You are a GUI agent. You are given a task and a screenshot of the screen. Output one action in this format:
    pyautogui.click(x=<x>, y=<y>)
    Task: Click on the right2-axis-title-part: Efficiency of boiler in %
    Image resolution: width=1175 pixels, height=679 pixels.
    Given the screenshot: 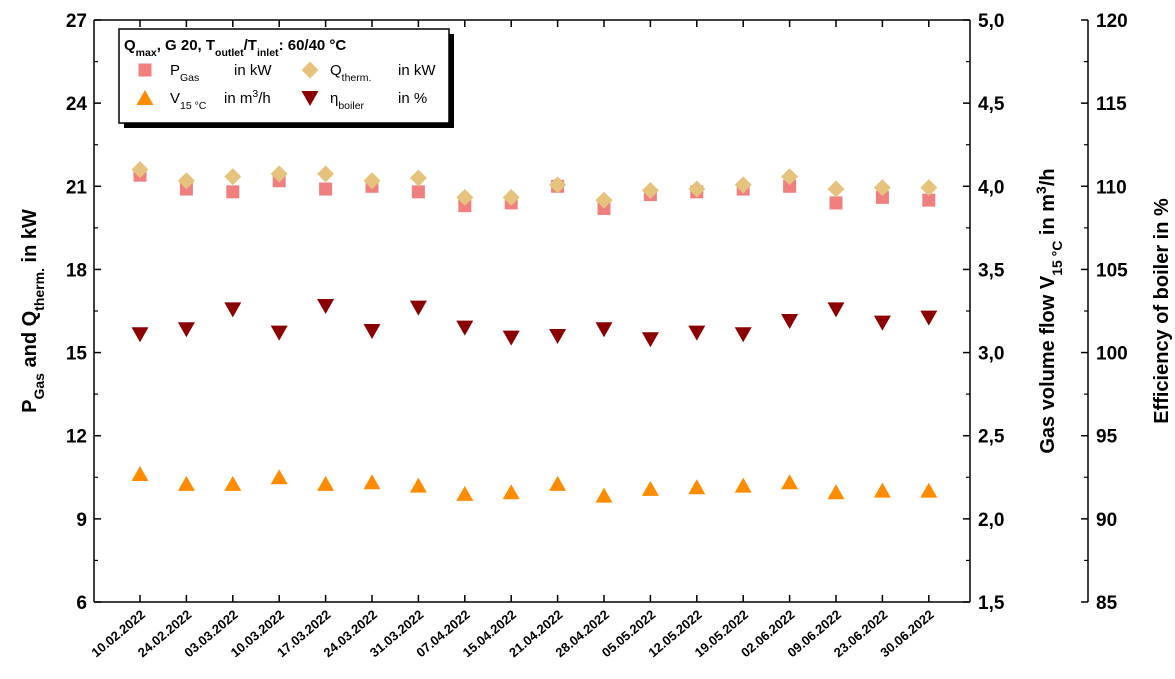 What is the action you would take?
    pyautogui.click(x=1162, y=311)
    